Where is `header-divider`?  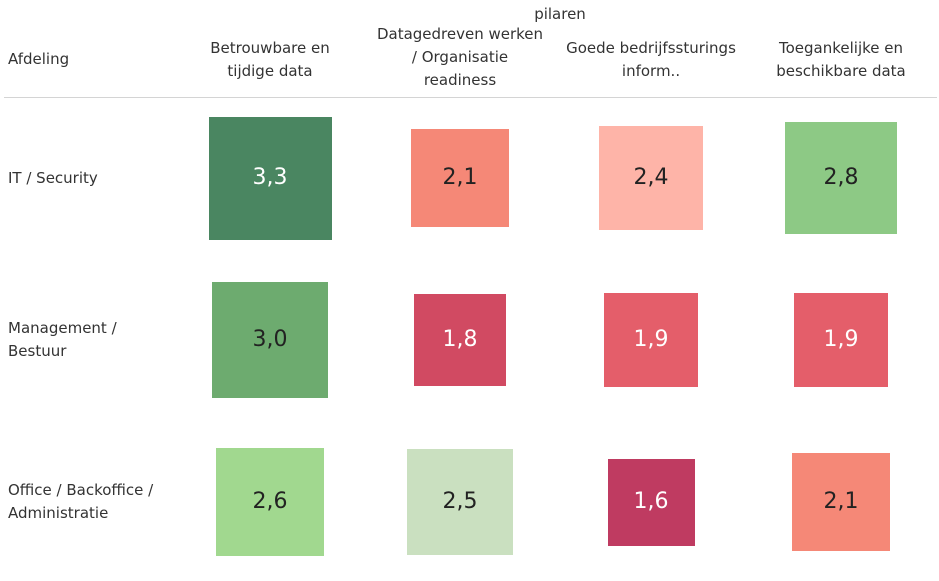
header-divider is located at coordinates (470, 97).